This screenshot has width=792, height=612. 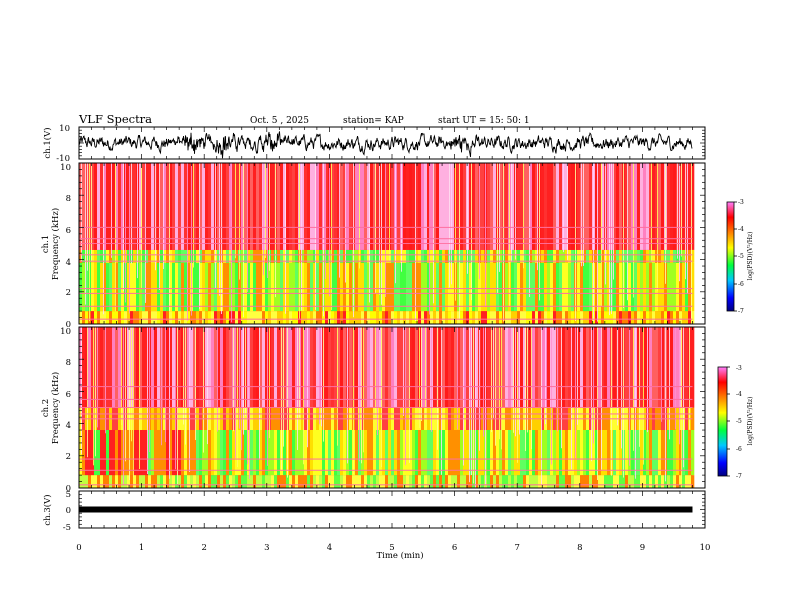 I want to click on ch1-cb-tick-m4: -4, so click(x=741, y=229).